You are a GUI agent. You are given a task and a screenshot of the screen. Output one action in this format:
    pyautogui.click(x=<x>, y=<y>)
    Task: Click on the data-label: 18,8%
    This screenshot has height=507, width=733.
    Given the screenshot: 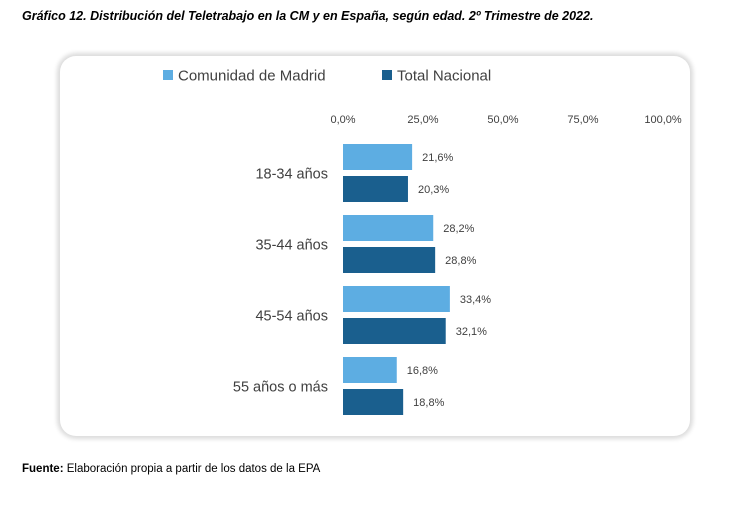 What is the action you would take?
    pyautogui.click(x=428, y=403)
    